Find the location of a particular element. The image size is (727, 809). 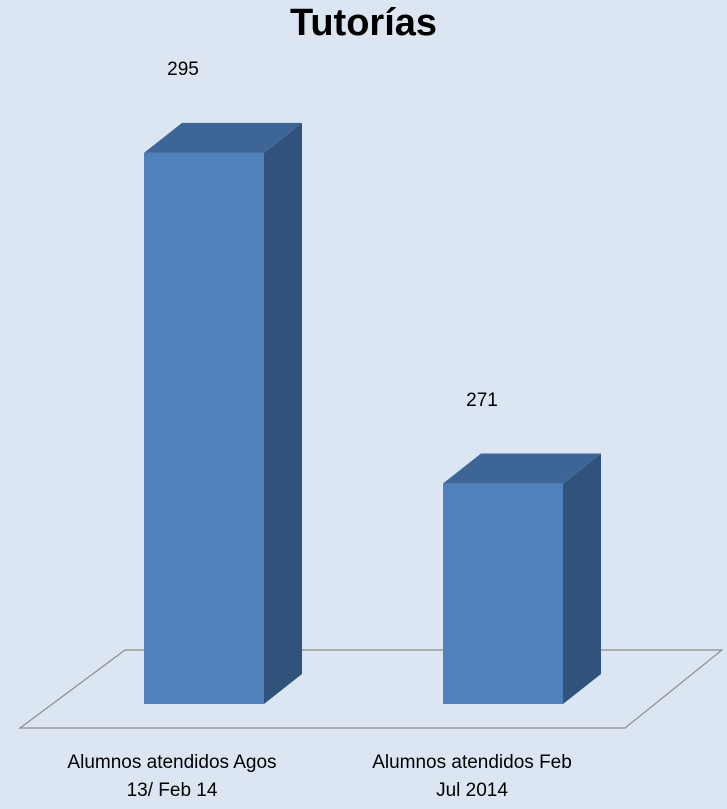

category-label-line: Jul 2014 is located at coordinates (472, 790).